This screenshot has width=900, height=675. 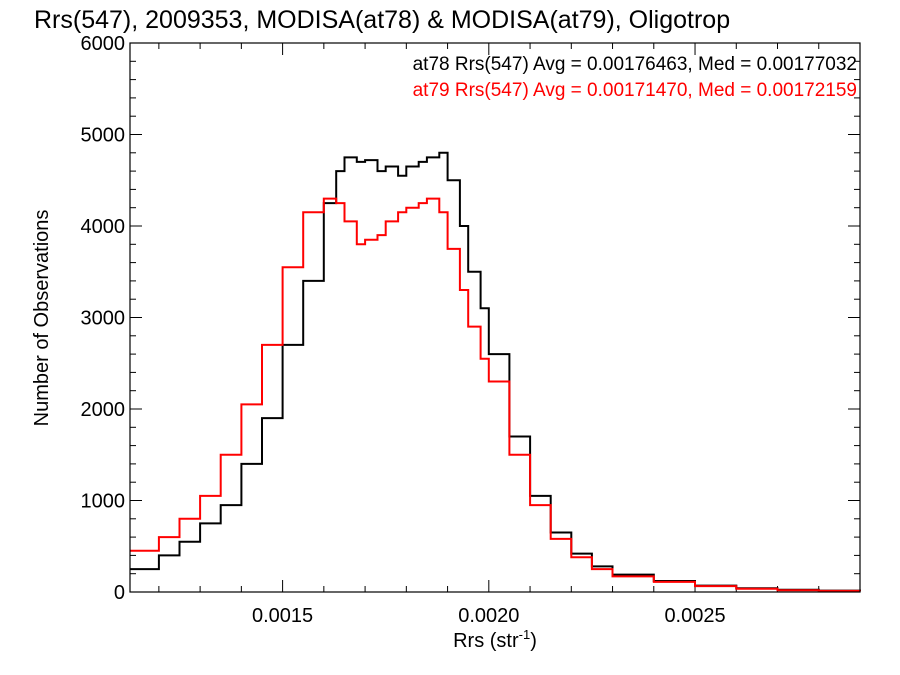 What do you see at coordinates (525, 634) in the screenshot?
I see `x-axis-label-superscript: -1` at bounding box center [525, 634].